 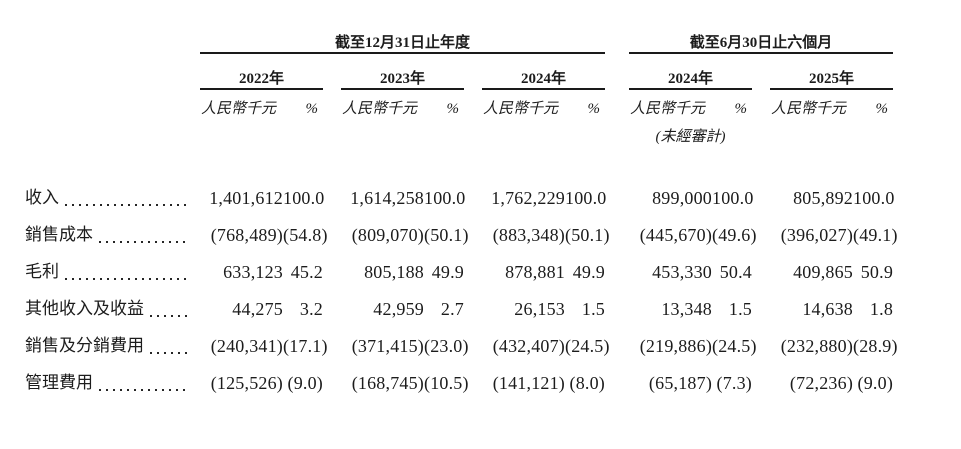 I want to click on amount-cell: 805,892, so click(x=823, y=198).